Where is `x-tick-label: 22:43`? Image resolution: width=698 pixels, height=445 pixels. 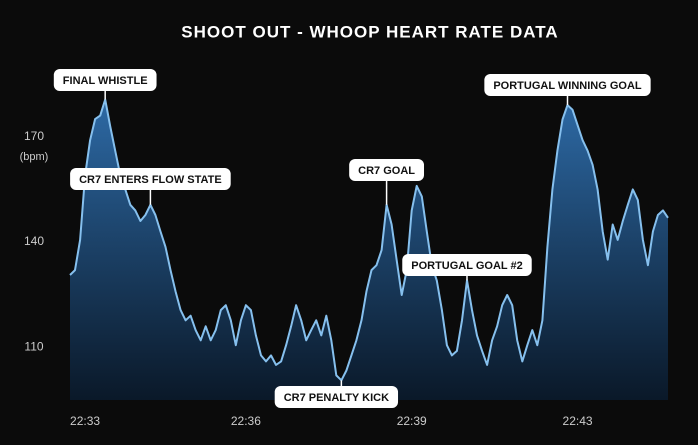 x-tick-label: 22:43 is located at coordinates (578, 421).